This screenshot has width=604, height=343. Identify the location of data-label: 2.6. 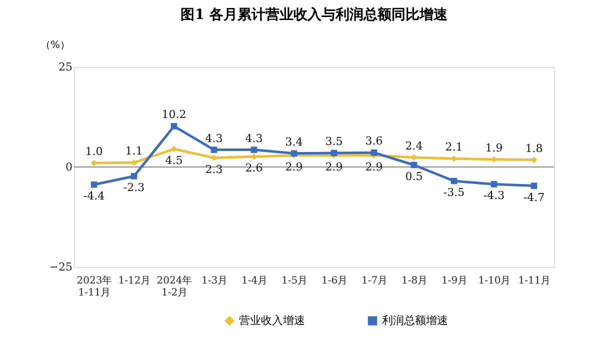
(254, 168).